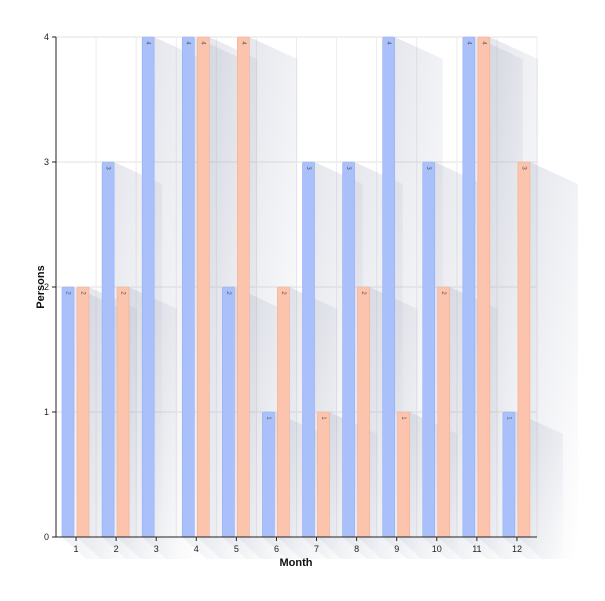  I want to click on x-tick-label: 8, so click(356, 549).